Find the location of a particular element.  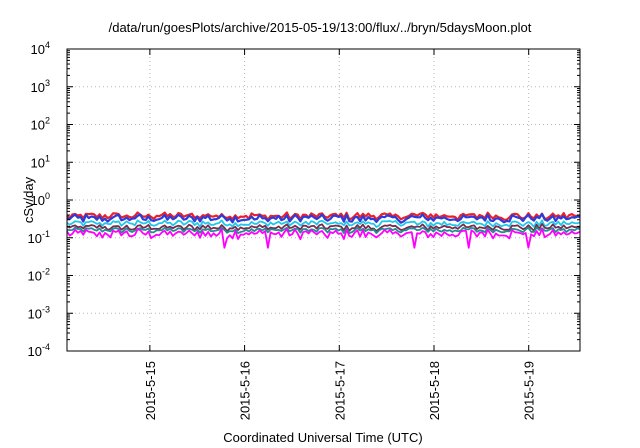

y-tick-label: 10⁻⁴ is located at coordinates (39, 350).